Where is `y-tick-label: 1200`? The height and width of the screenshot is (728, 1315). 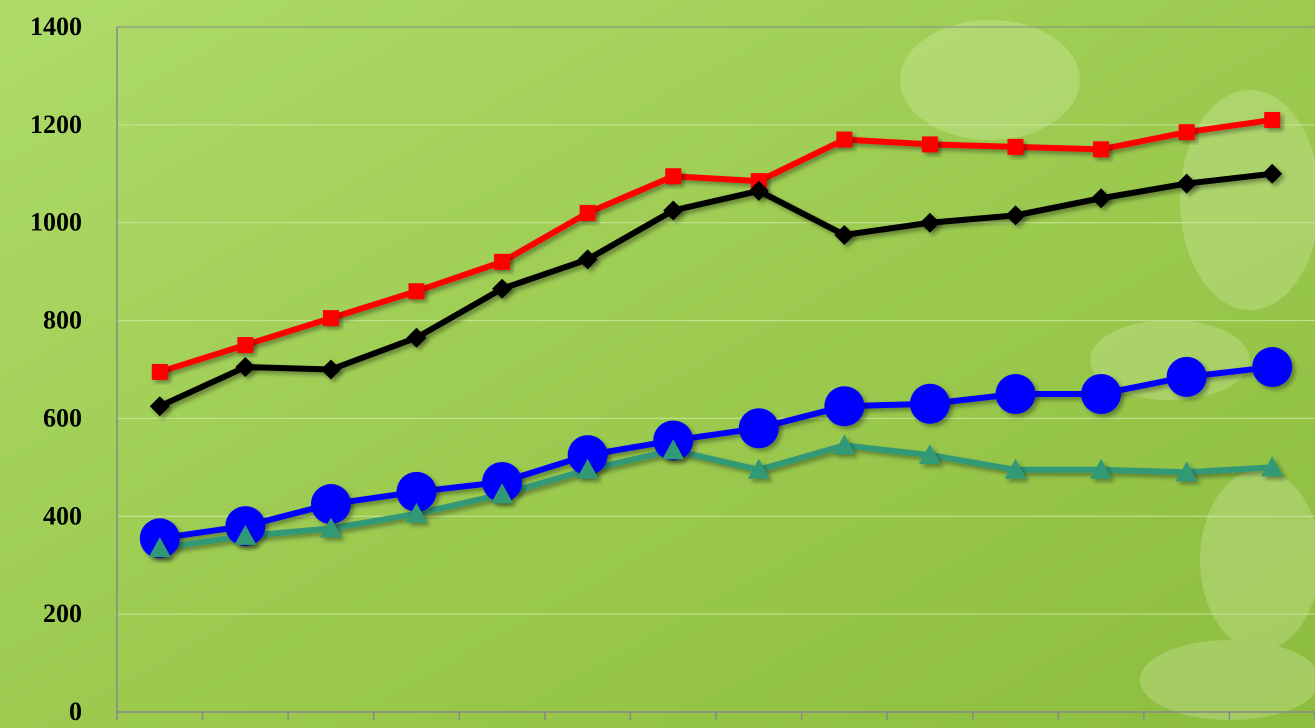
y-tick-label: 1200 is located at coordinates (56, 124).